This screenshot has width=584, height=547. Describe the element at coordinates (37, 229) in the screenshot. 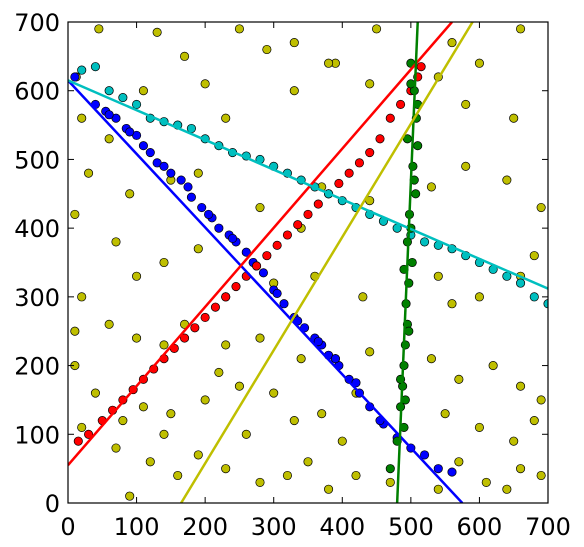

I see `y-tick-label: 400` at that location.